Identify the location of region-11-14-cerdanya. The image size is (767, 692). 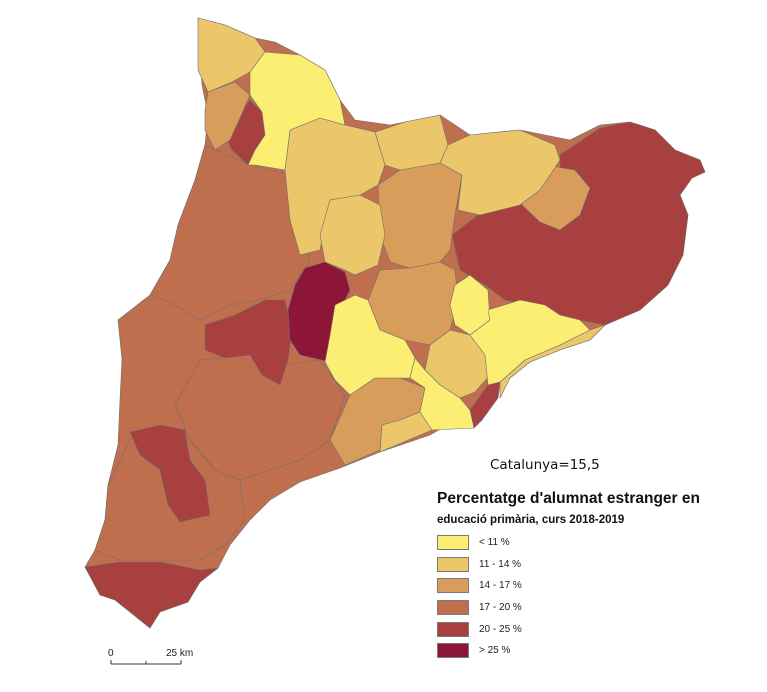
(411, 142).